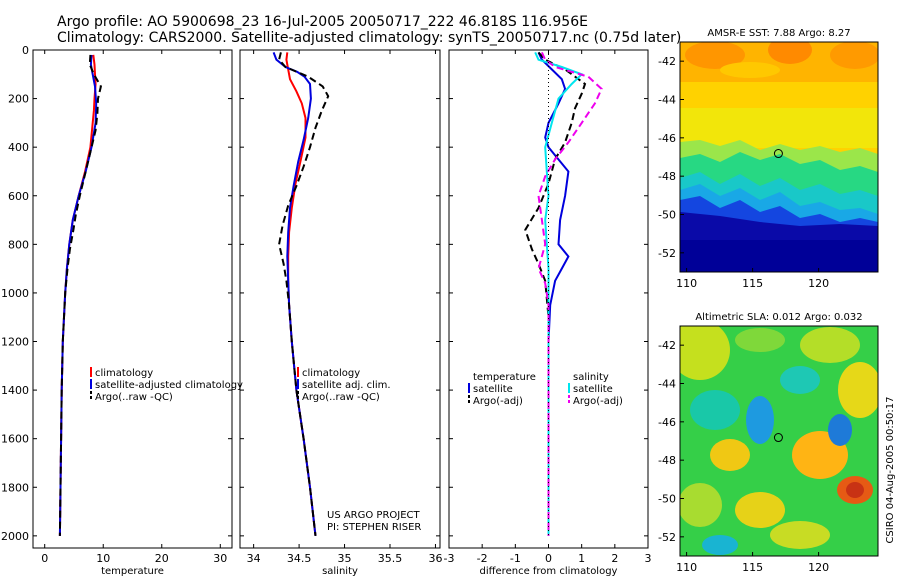  What do you see at coordinates (374, 515) in the screenshot?
I see `credit-line1: US ARGO PROJECT` at bounding box center [374, 515].